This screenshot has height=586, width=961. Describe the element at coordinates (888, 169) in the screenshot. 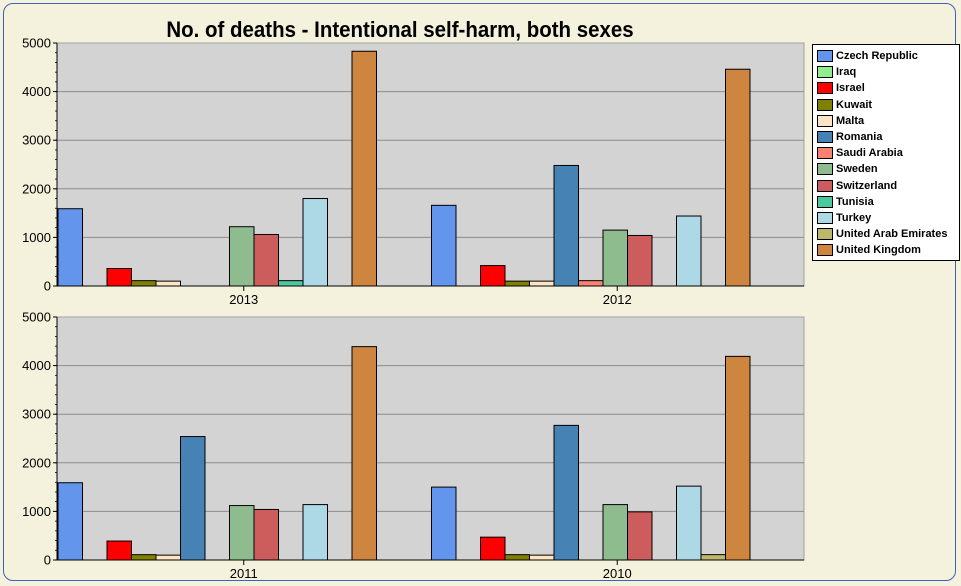

I see `legend-entry: Sweden` at that location.